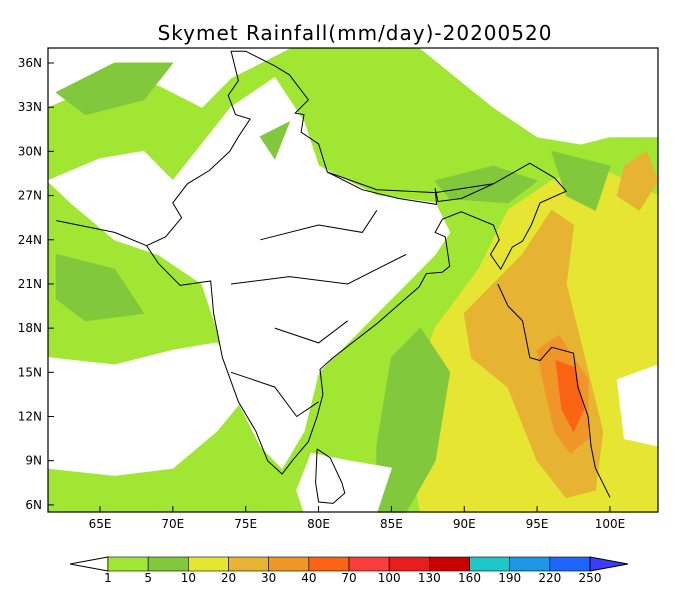 This screenshot has height=604, width=700. I want to click on lat-label: 36N, so click(30, 63).